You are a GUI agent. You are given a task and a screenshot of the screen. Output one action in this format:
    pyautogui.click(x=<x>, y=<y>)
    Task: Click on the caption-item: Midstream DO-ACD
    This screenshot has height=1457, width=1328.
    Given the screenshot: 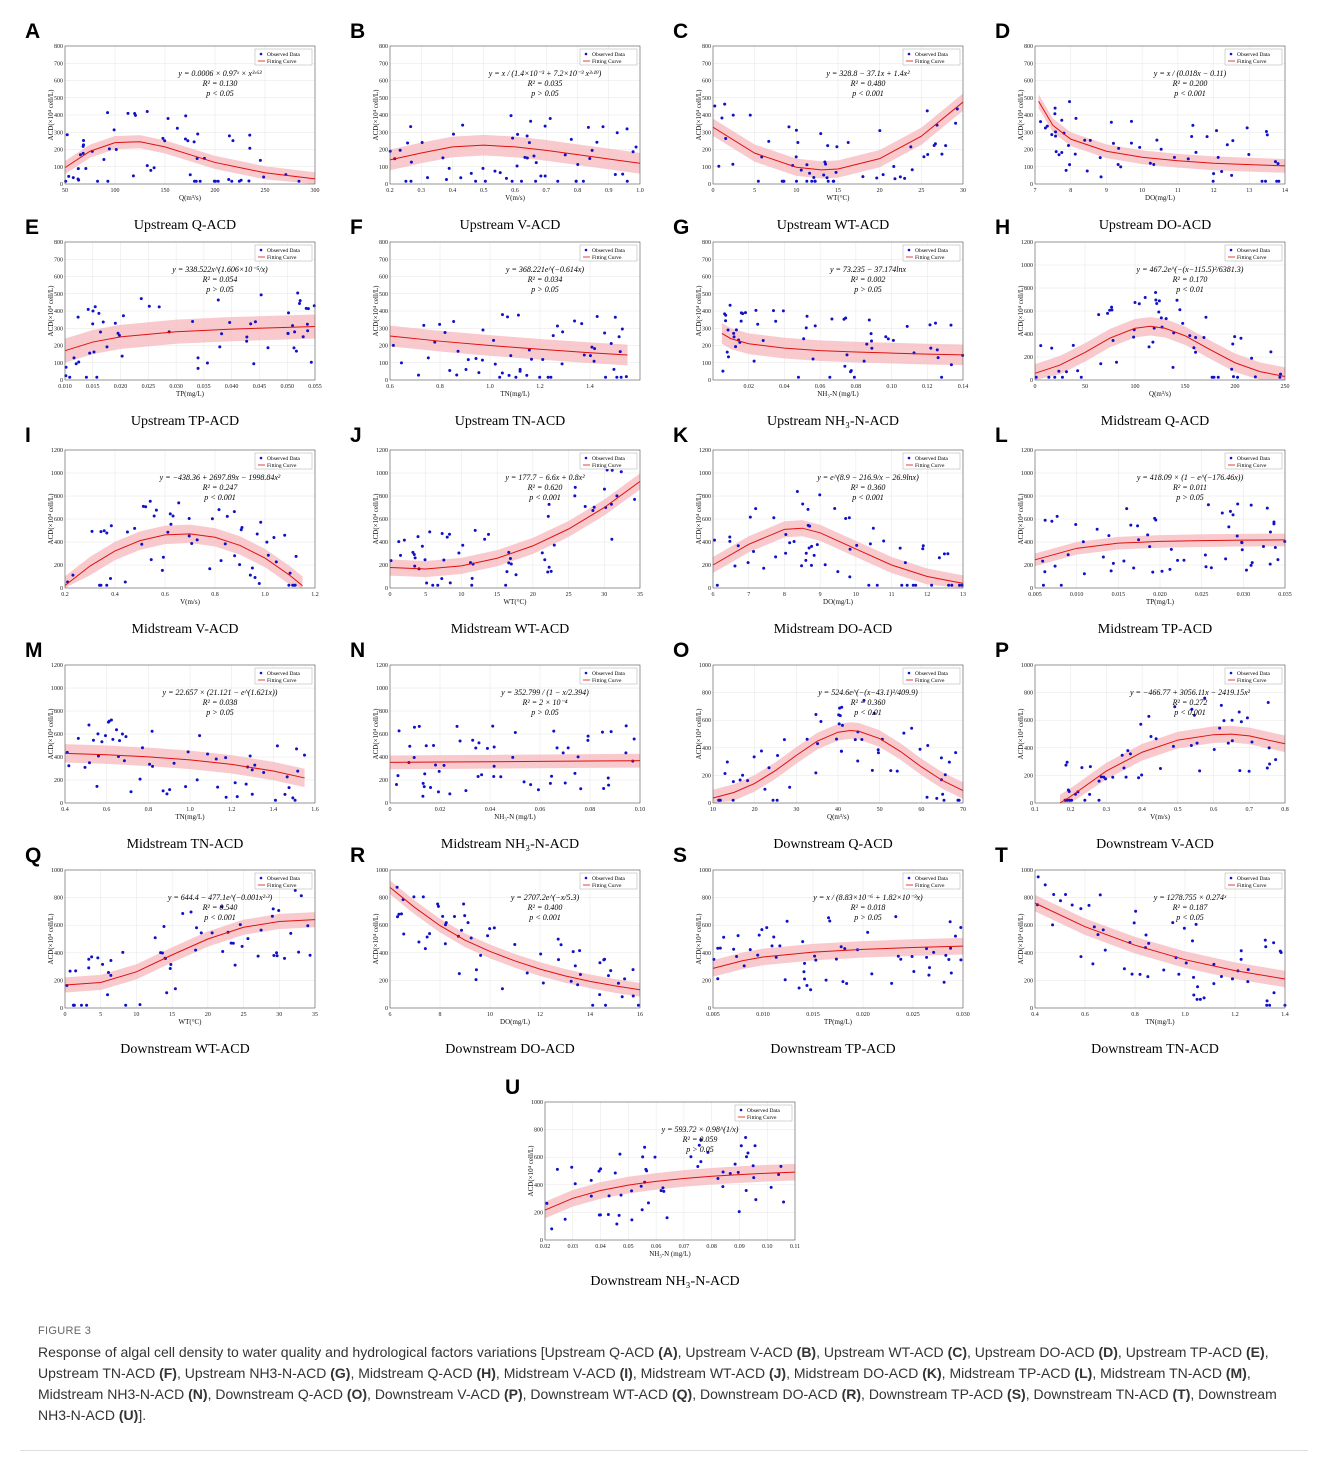 What is the action you would take?
    pyautogui.click(x=858, y=1373)
    